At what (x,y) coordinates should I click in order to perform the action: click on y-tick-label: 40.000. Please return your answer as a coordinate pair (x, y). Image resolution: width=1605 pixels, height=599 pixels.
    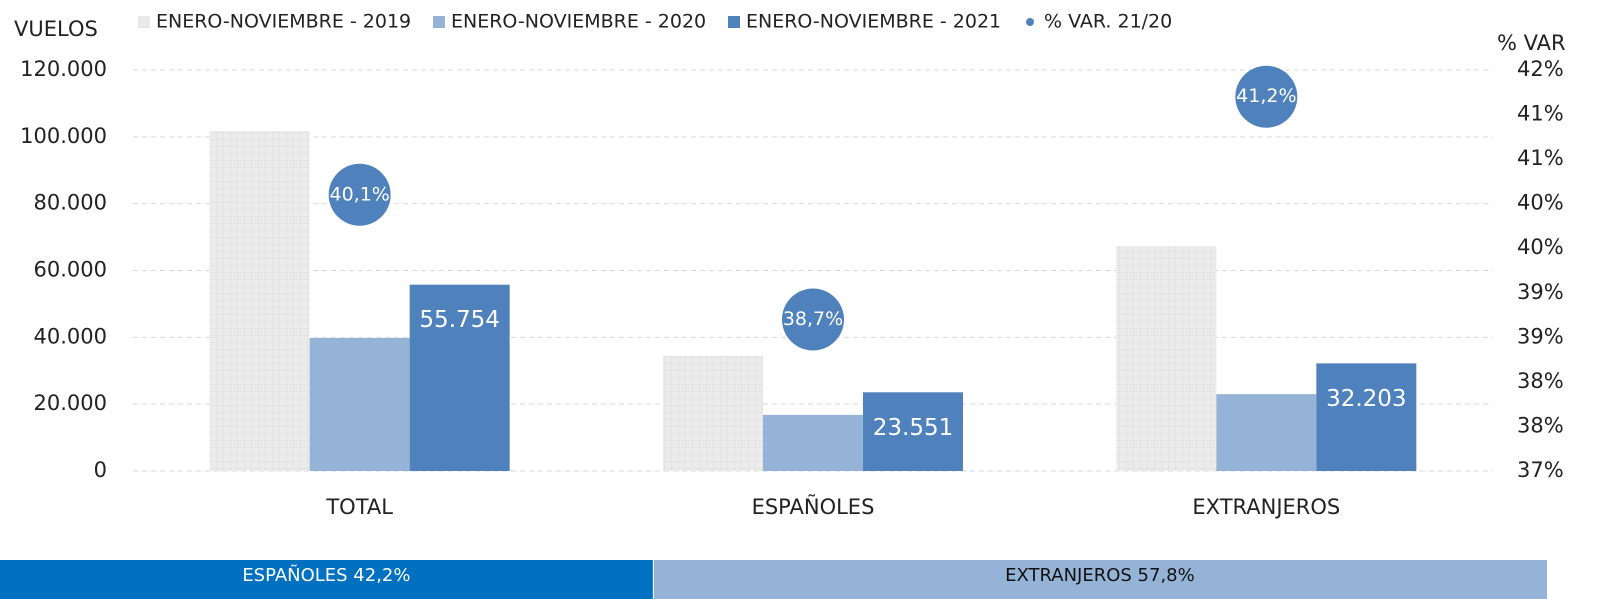
    Looking at the image, I should click on (70, 336).